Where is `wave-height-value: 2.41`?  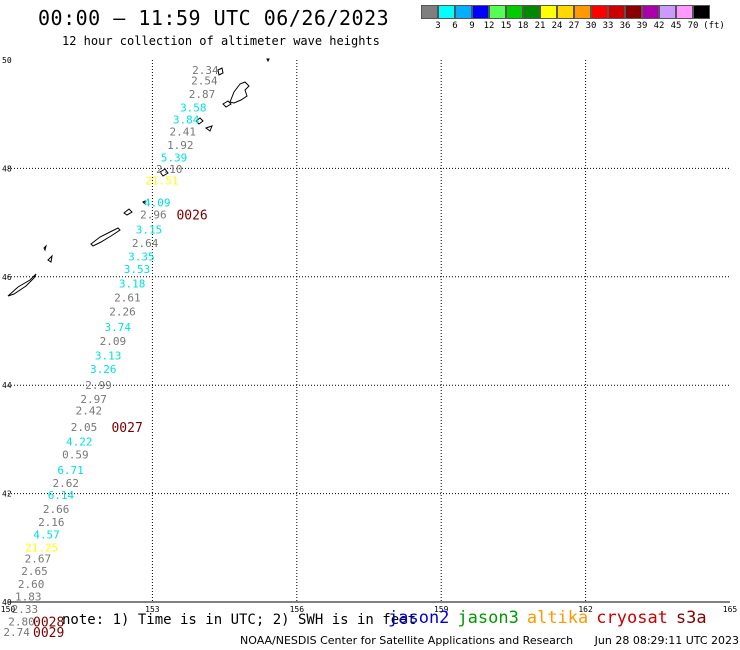
wave-height-value: 2.41 is located at coordinates (182, 132).